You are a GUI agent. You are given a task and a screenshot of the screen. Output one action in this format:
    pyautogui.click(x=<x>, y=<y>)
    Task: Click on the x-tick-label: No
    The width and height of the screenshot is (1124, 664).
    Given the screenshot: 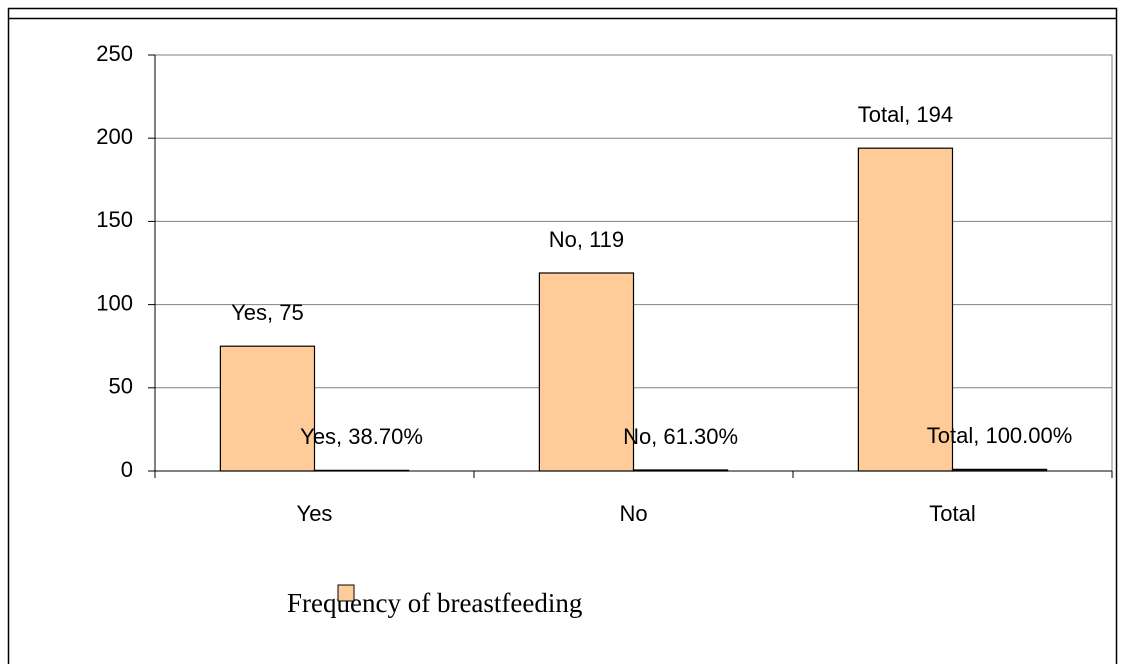 What is the action you would take?
    pyautogui.click(x=633, y=513)
    